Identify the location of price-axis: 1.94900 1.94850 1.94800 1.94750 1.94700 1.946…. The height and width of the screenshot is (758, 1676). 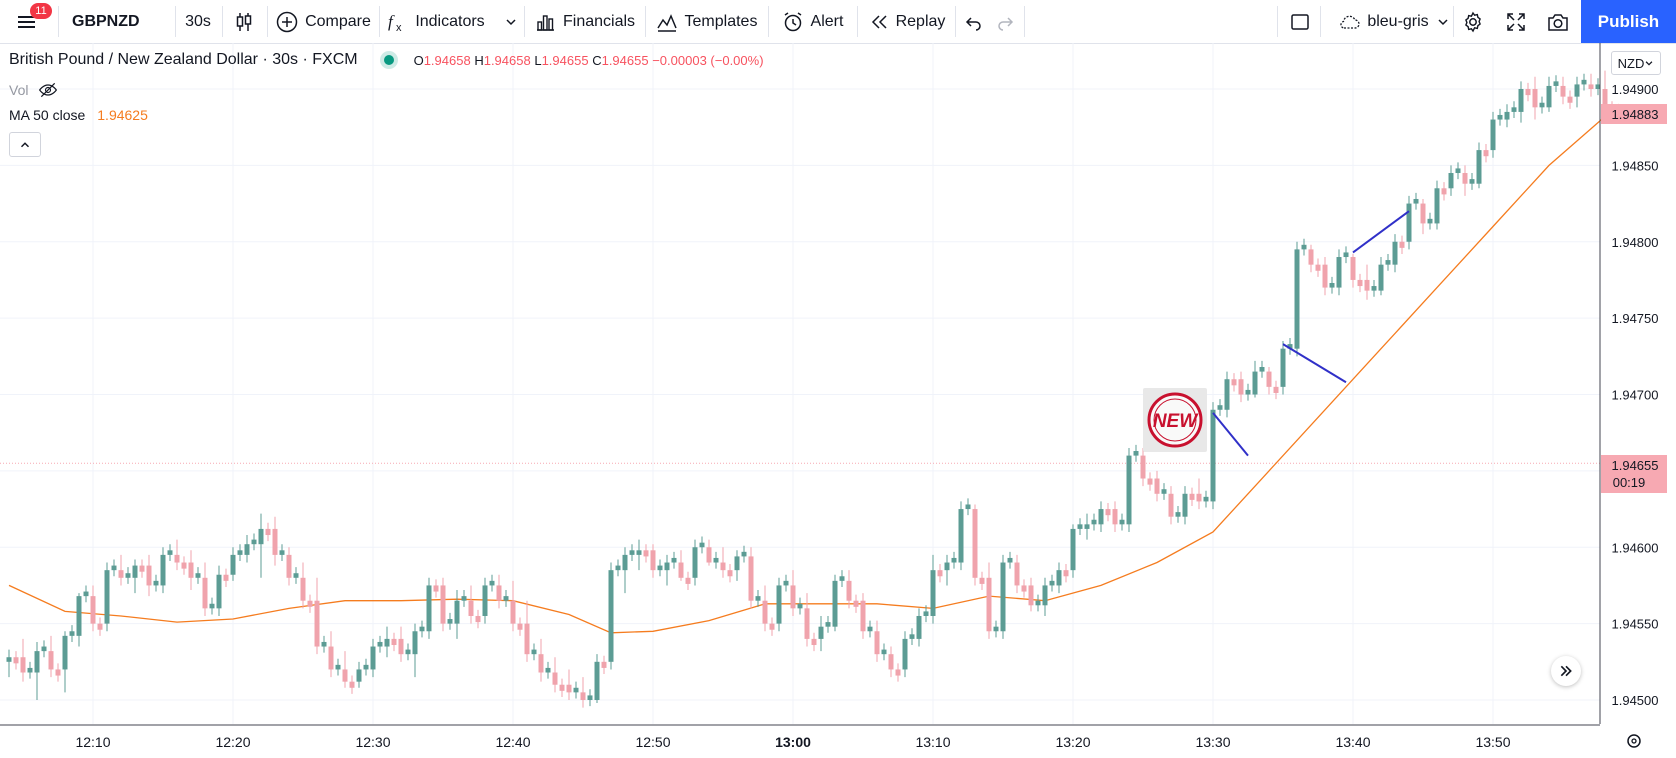
(1635, 395).